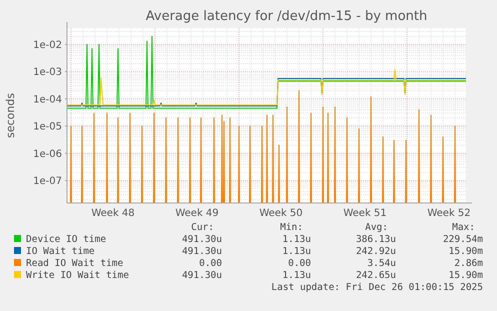 The image size is (497, 311). I want to click on y-axis-title: seconds, so click(10, 115).